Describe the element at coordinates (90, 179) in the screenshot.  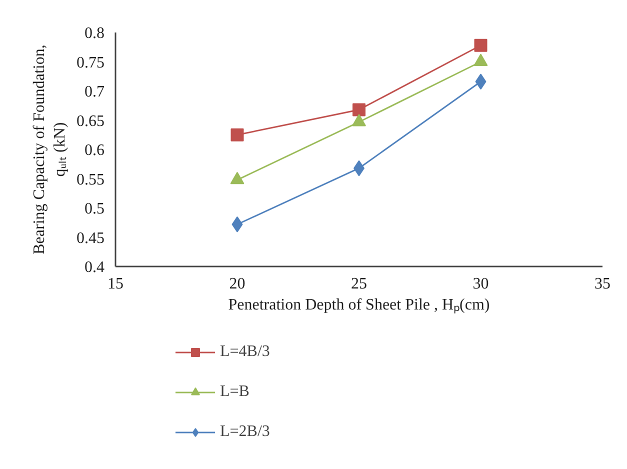
I see `y-tick-label: 0.55` at that location.